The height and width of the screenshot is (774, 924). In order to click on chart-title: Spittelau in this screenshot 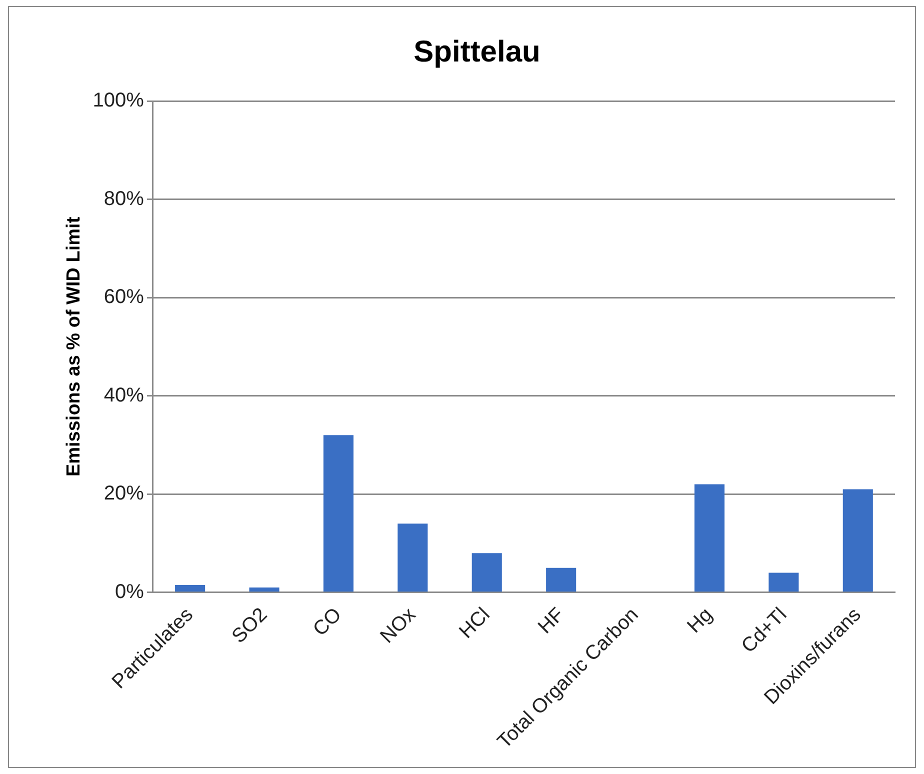, I will do `click(477, 51)`.